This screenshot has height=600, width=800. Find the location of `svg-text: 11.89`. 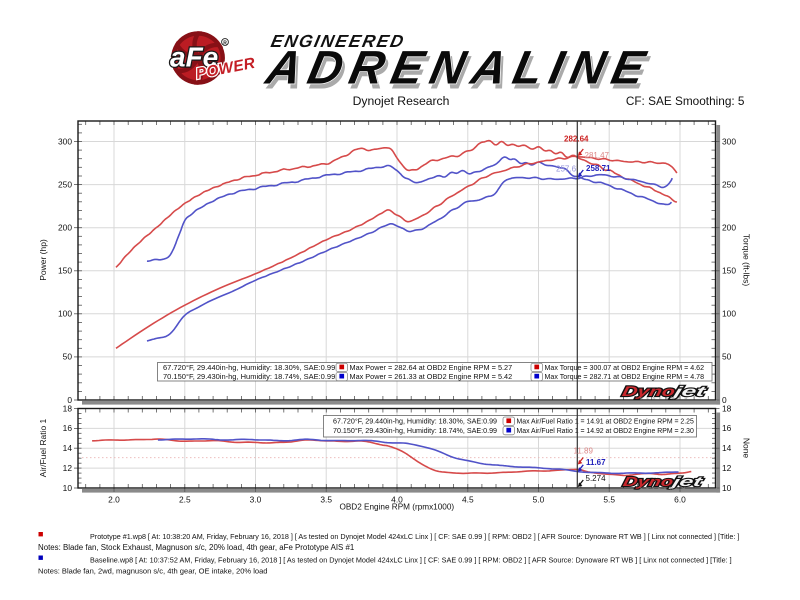

svg-text: 11.89 is located at coordinates (584, 451).